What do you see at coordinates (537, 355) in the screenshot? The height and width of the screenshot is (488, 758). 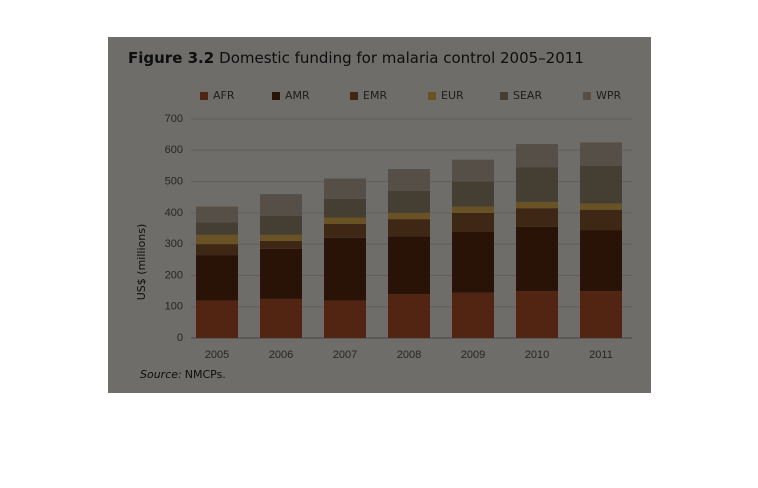 I see `x-tick-label: 2010` at bounding box center [537, 355].